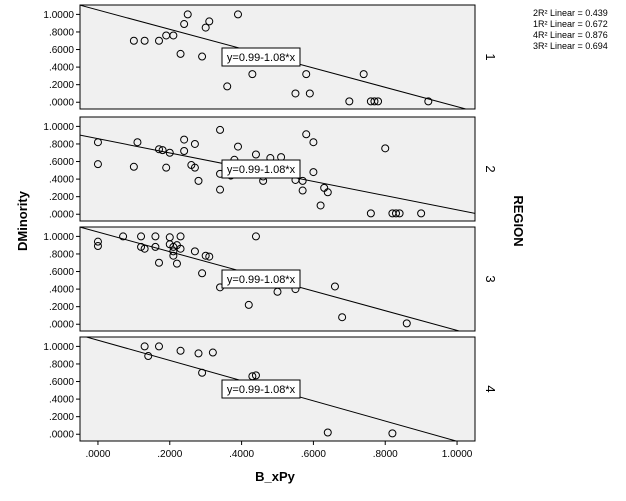 The image size is (626, 501). I want to click on y-axis-title: DMinority, so click(22, 220).